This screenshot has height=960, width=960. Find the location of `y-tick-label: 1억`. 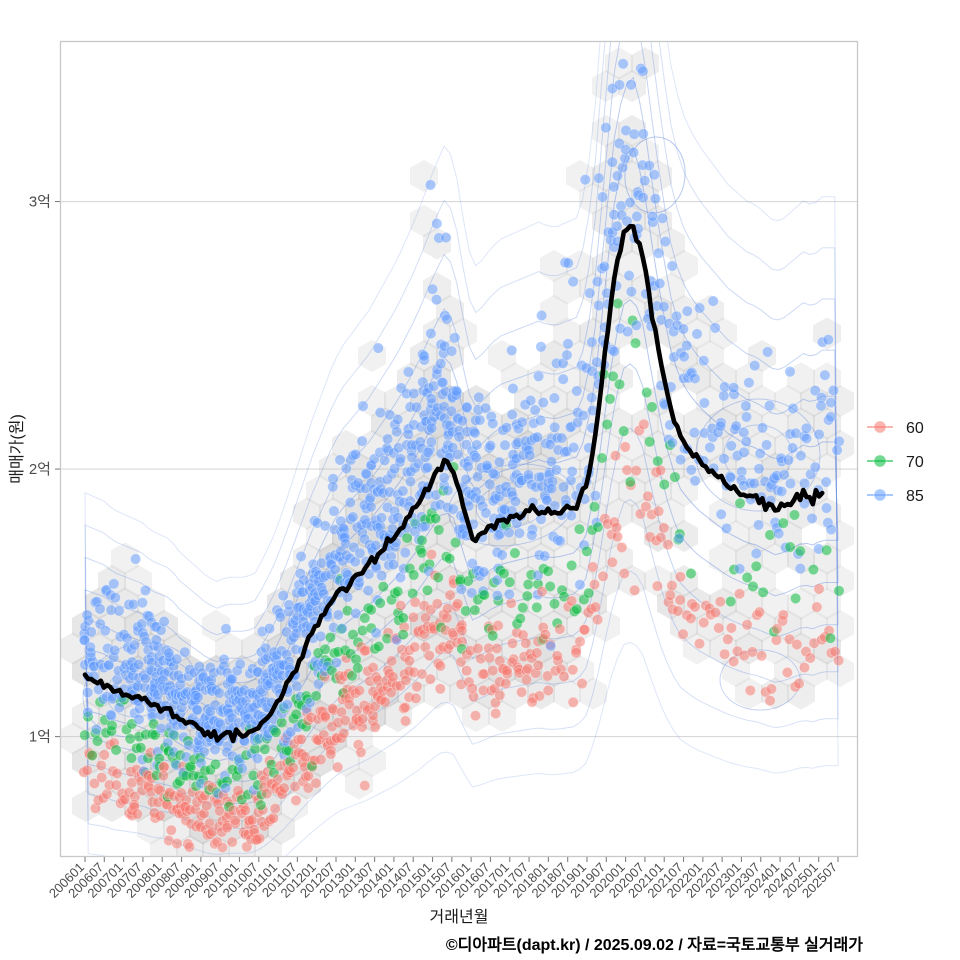

y-tick-label: 1억 is located at coordinates (40, 737).